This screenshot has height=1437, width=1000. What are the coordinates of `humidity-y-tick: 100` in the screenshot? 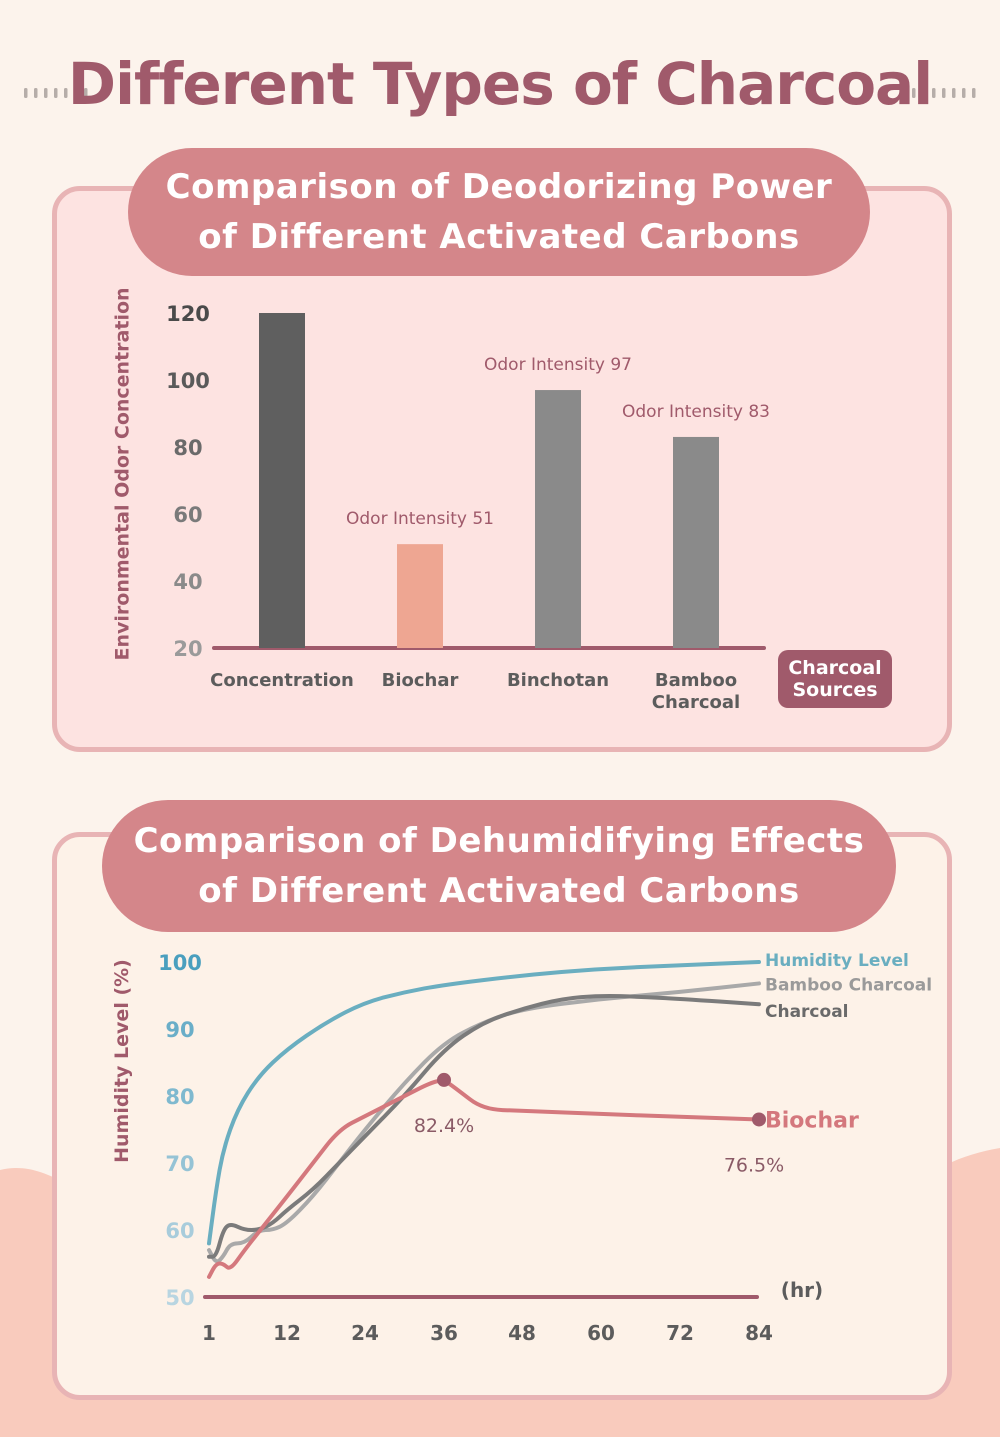 It's located at (180, 963).